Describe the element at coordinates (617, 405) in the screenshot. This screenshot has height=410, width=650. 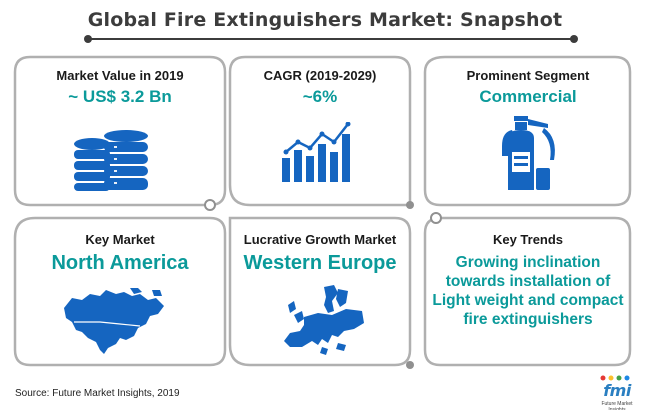
I see `logo-subtext: Future Market Insights` at that location.